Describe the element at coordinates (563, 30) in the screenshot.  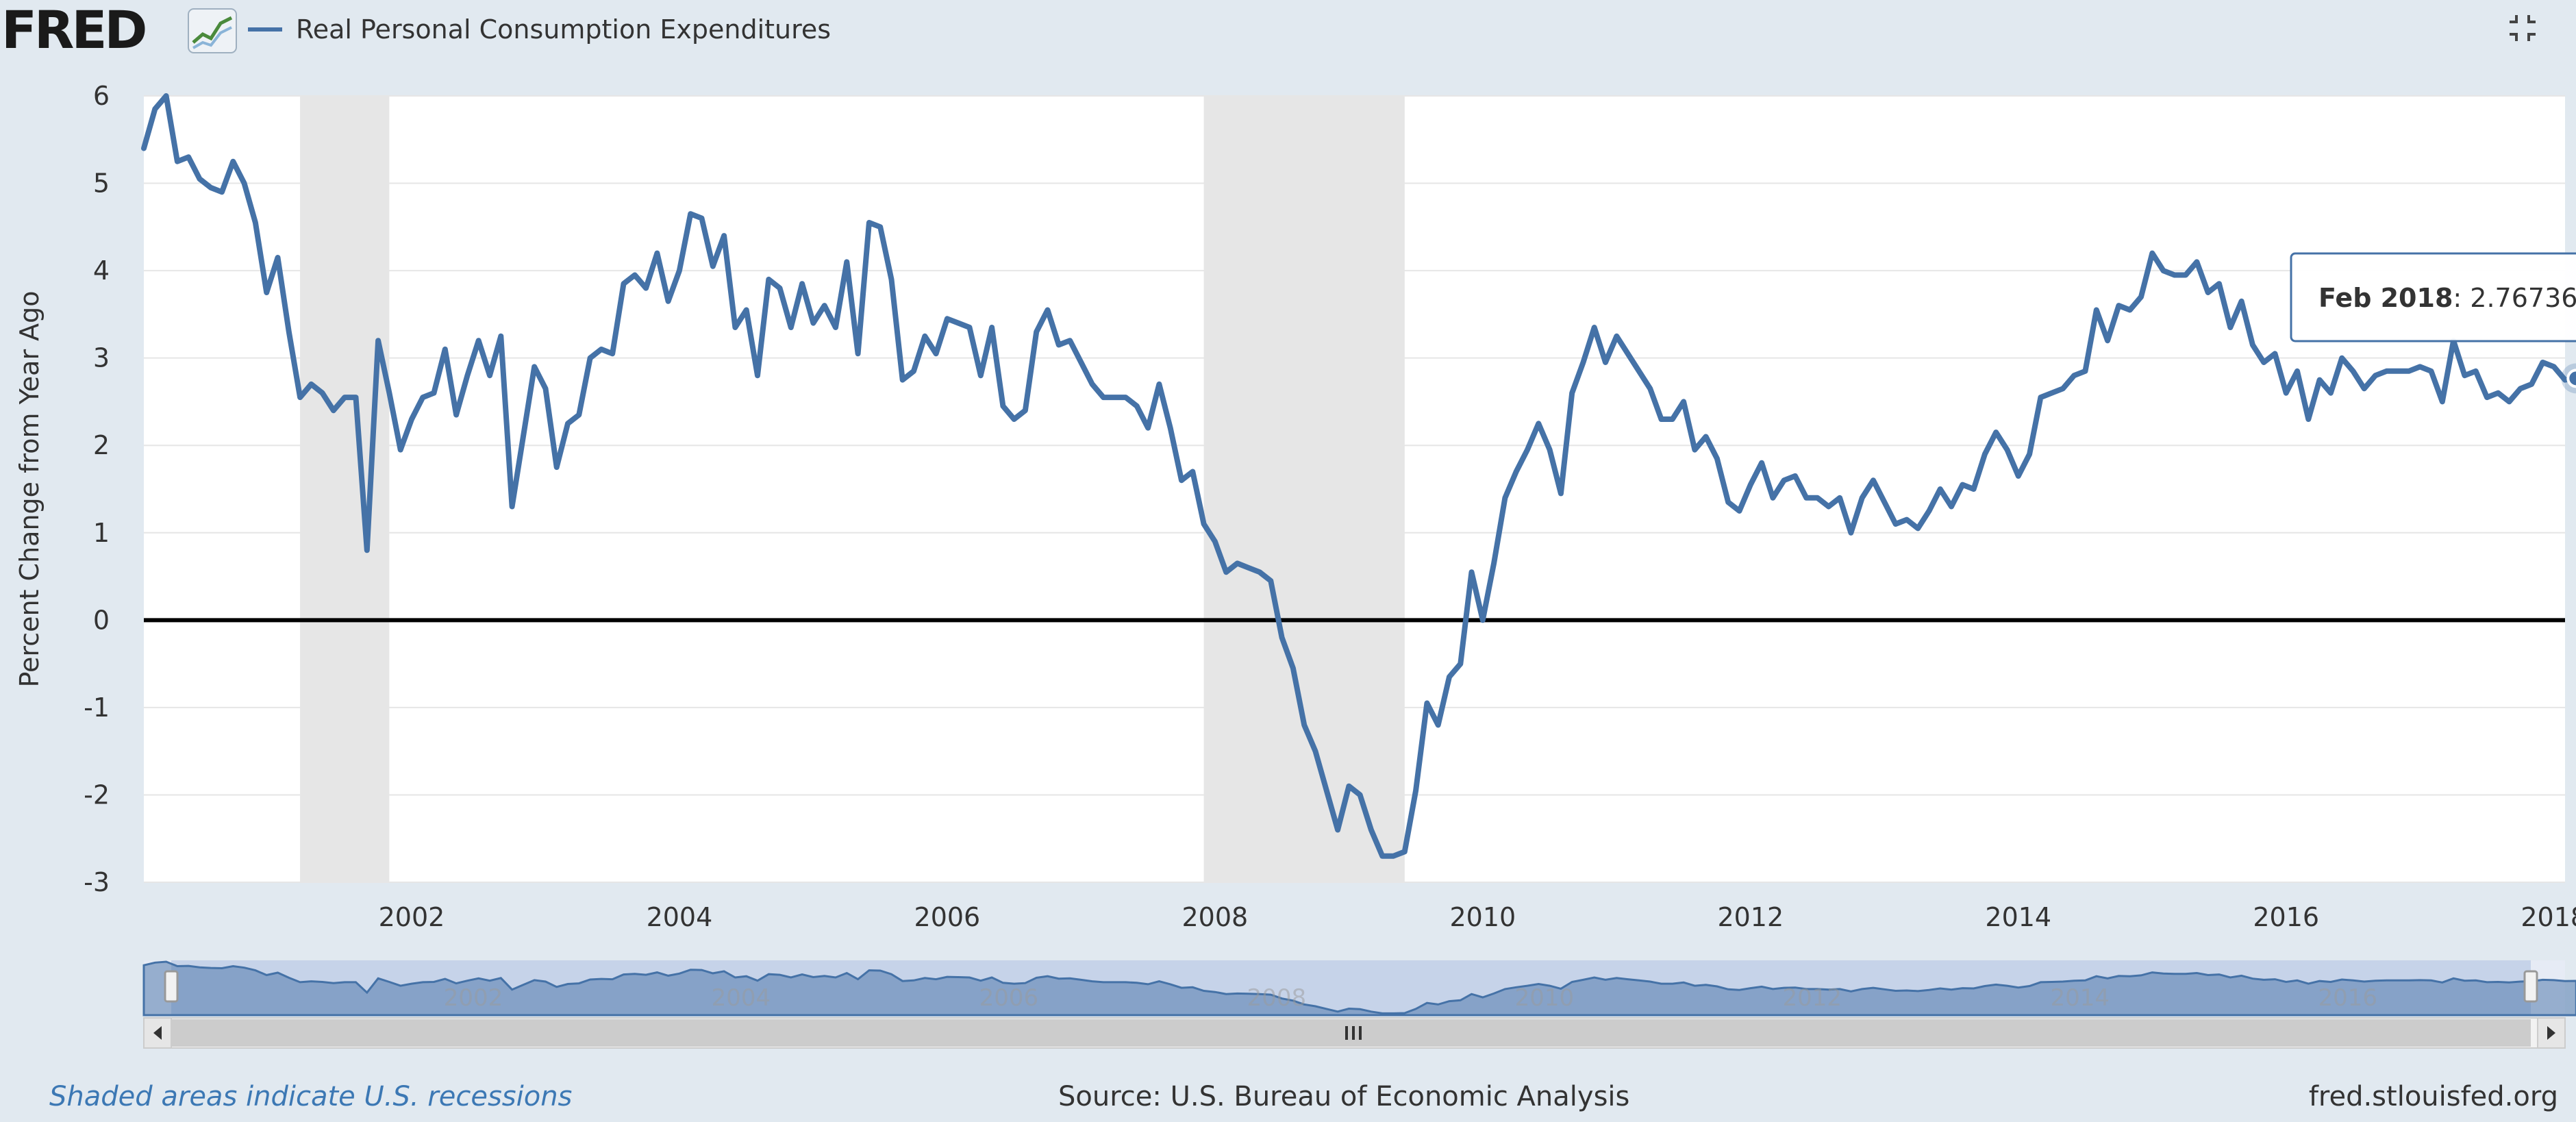
I see `legend-series-label: Real Personal Consumption Expenditures` at that location.